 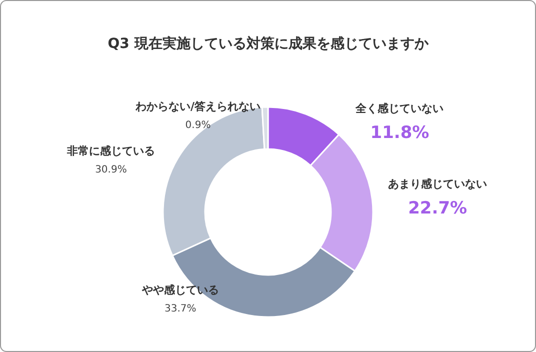 I want to click on slice-label: わからない/答えられない, so click(x=197, y=107).